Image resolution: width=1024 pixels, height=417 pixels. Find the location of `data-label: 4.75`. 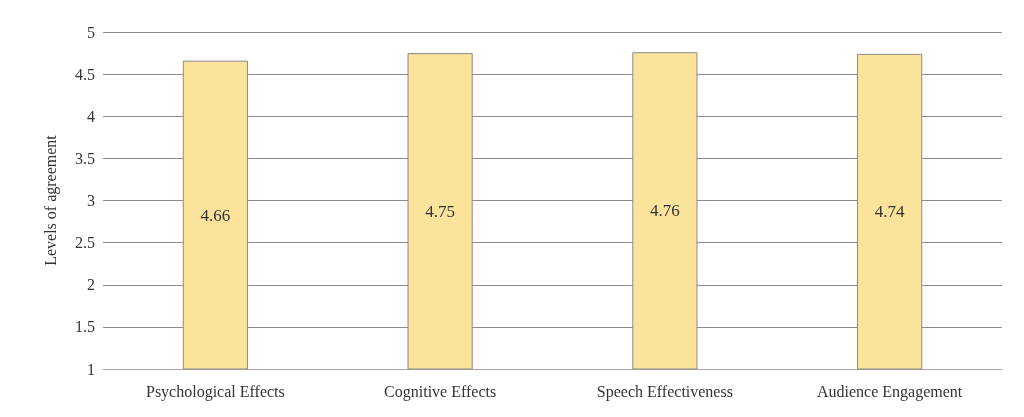

data-label: 4.75 is located at coordinates (440, 211).